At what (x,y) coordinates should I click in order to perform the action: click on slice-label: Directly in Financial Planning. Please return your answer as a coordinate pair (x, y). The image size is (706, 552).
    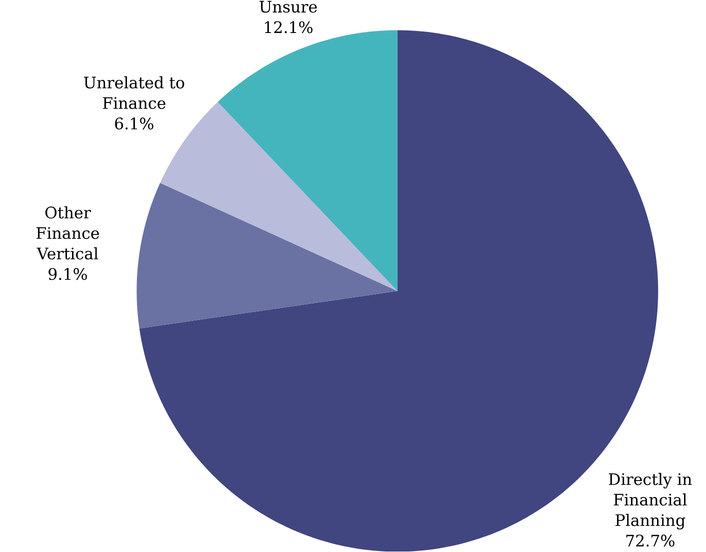
    Looking at the image, I should click on (650, 501).